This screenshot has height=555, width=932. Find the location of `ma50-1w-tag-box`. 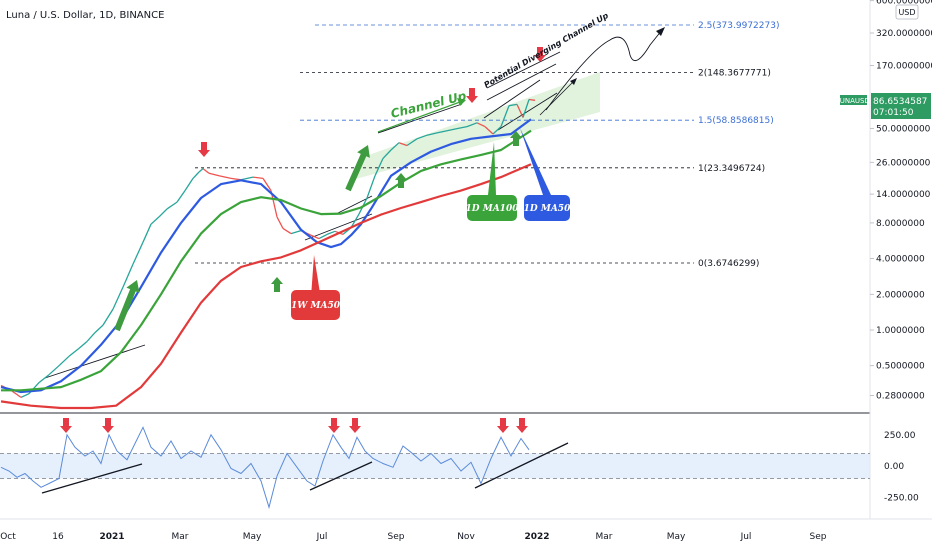

ma50-1w-tag-box is located at coordinates (315, 305).